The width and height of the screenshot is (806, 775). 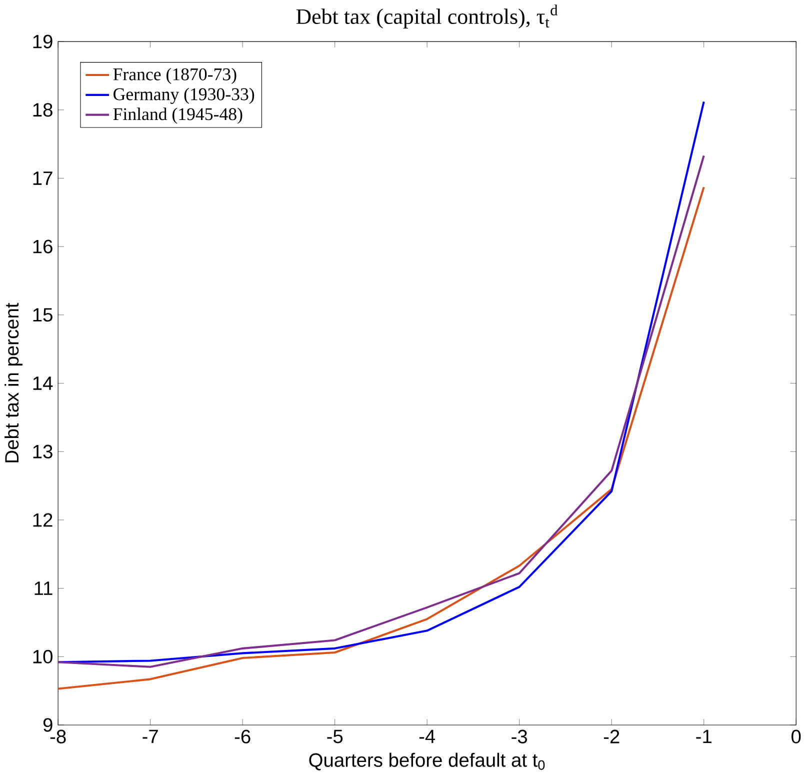 What do you see at coordinates (174, 76) in the screenshot?
I see `legend-label: France (1870-73)` at bounding box center [174, 76].